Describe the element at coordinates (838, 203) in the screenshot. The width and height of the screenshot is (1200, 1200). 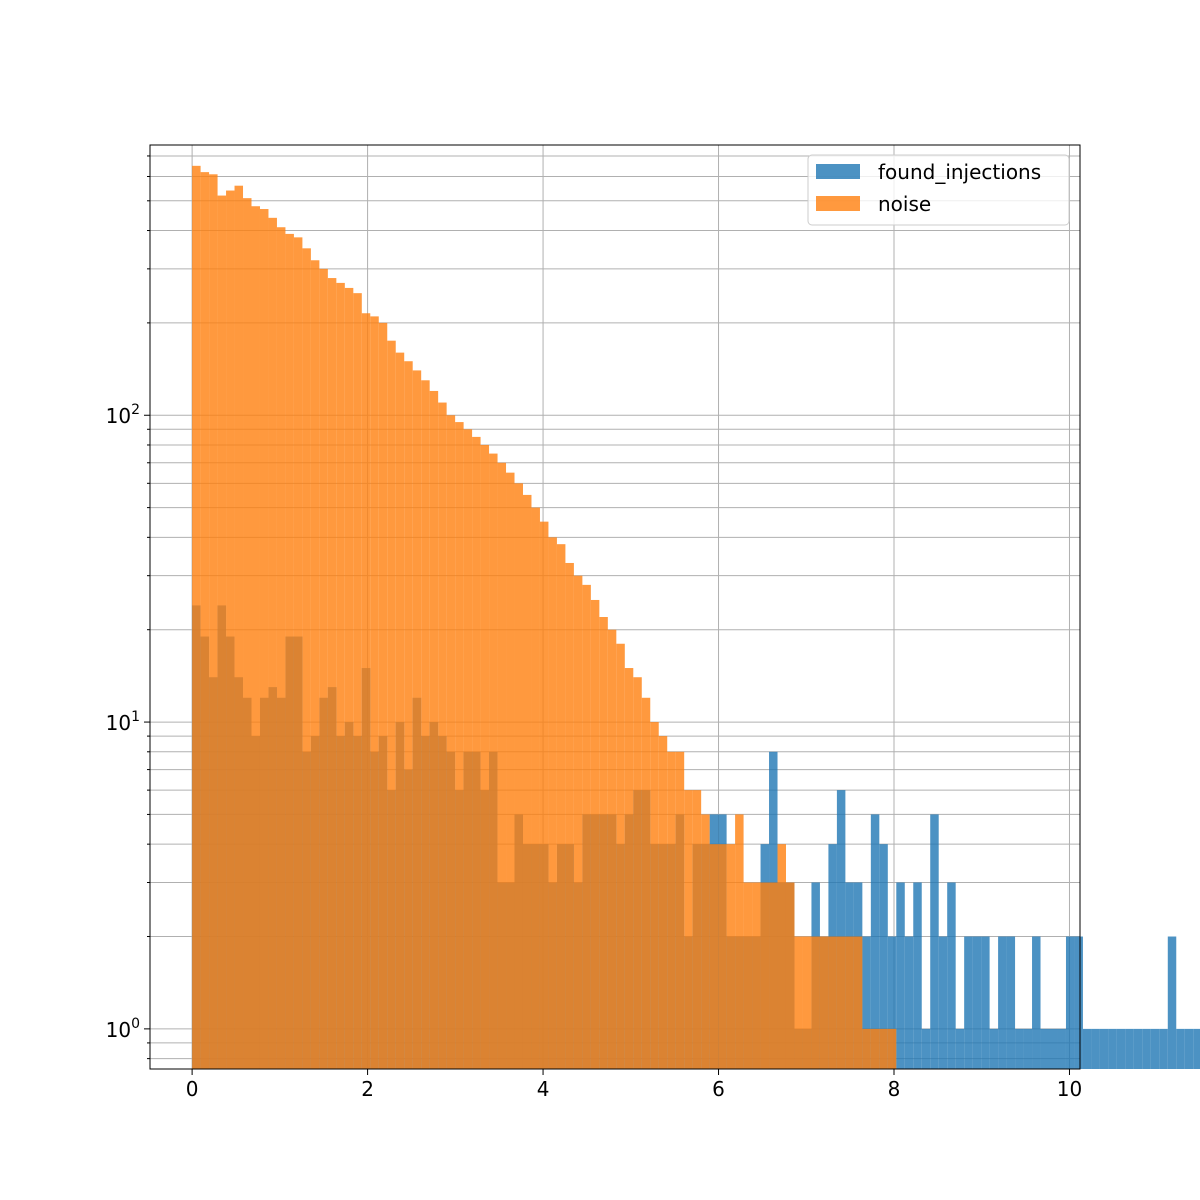
I see `legend-swatch-noise` at that location.